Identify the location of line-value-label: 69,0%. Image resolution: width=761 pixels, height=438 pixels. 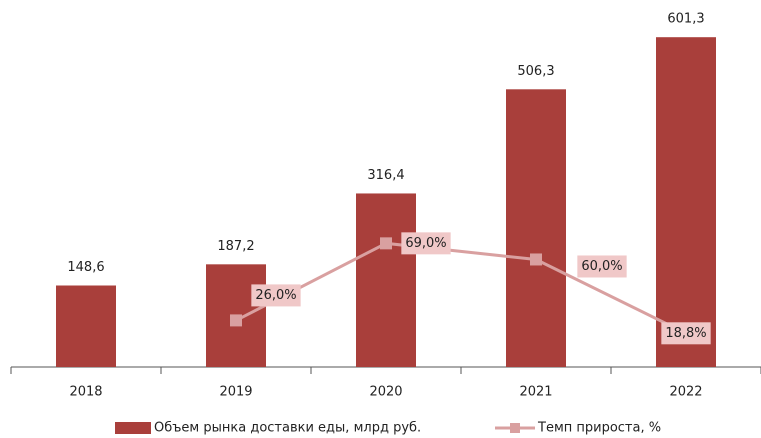
(425, 243).